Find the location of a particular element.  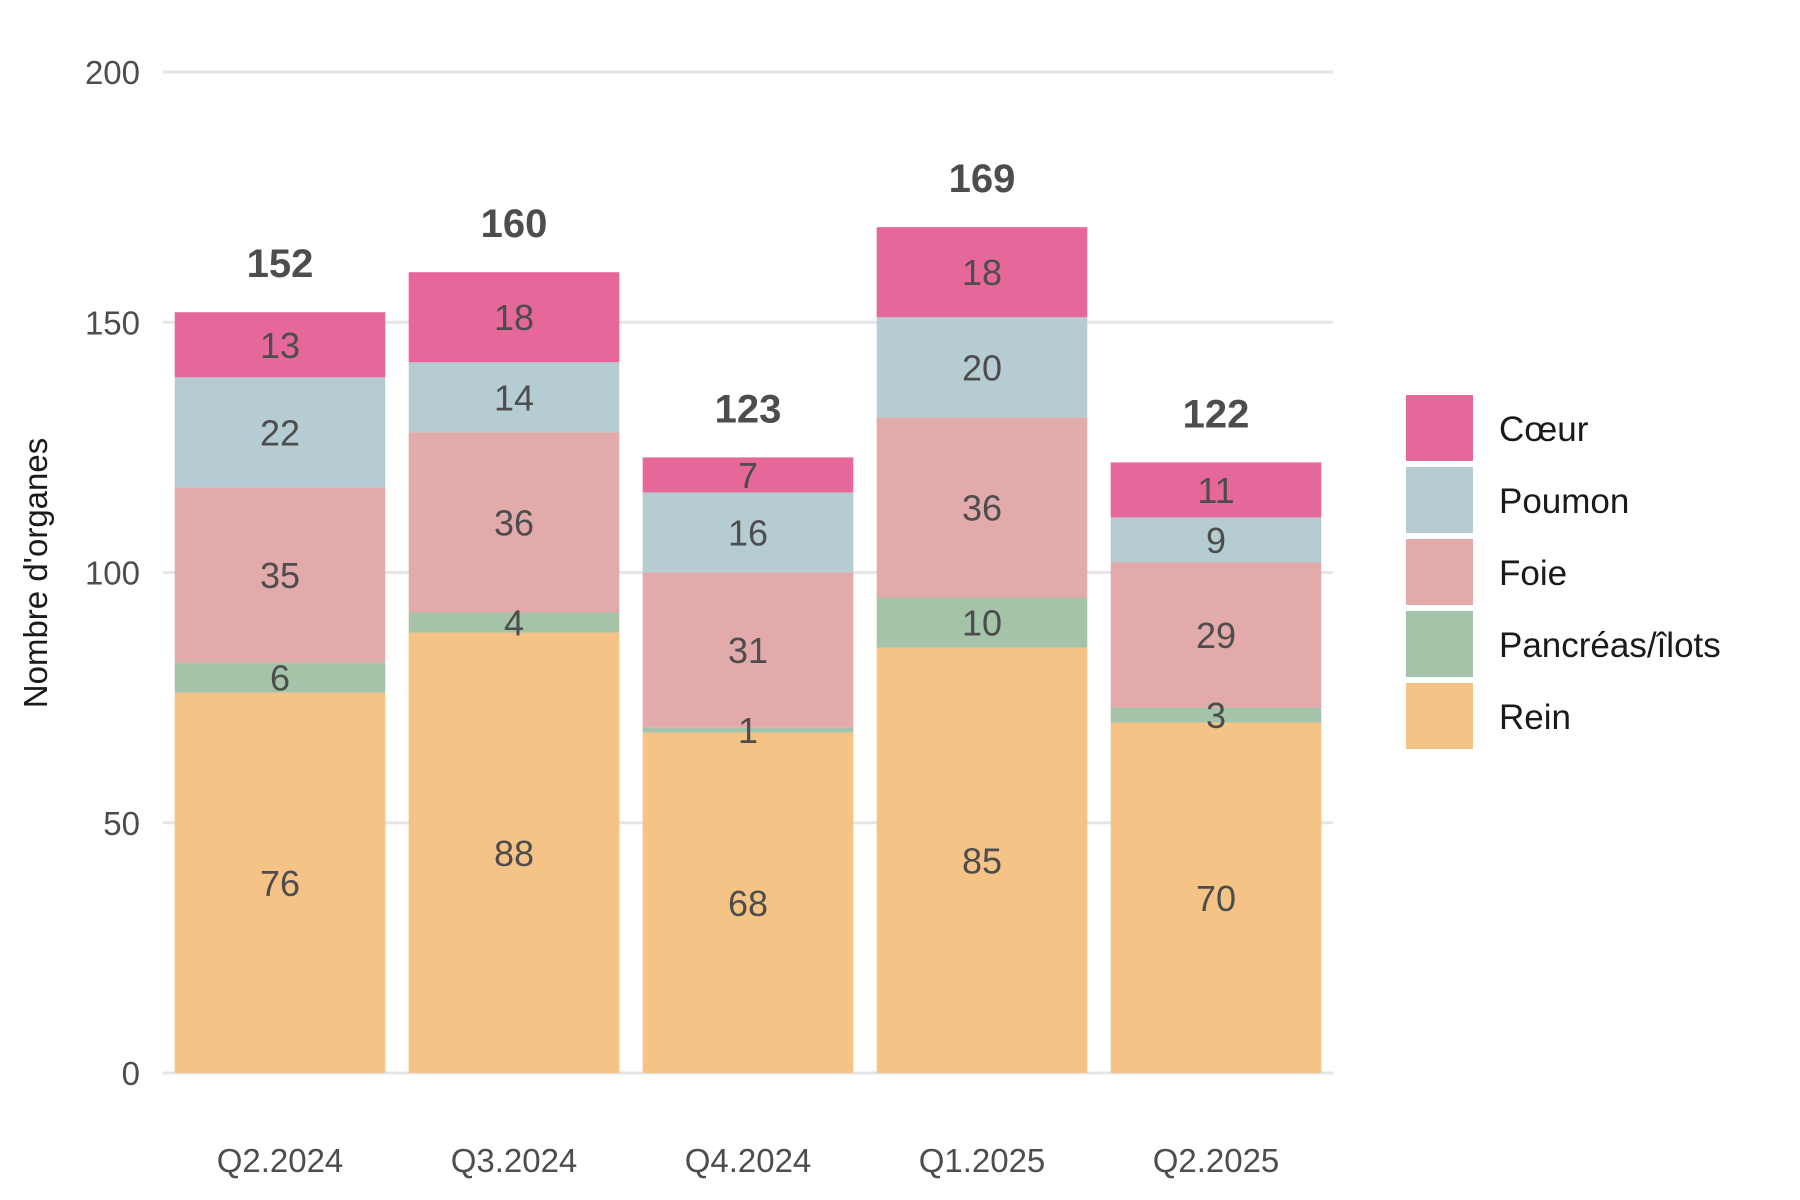

segment-value-label: 13 is located at coordinates (280, 345).